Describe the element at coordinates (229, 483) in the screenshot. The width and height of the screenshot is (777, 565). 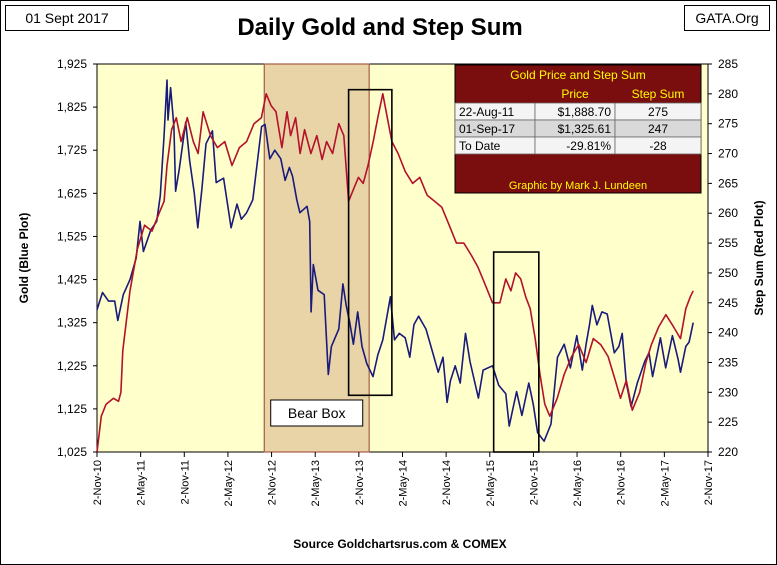
I see `x-tick-label: 2-May-12` at that location.